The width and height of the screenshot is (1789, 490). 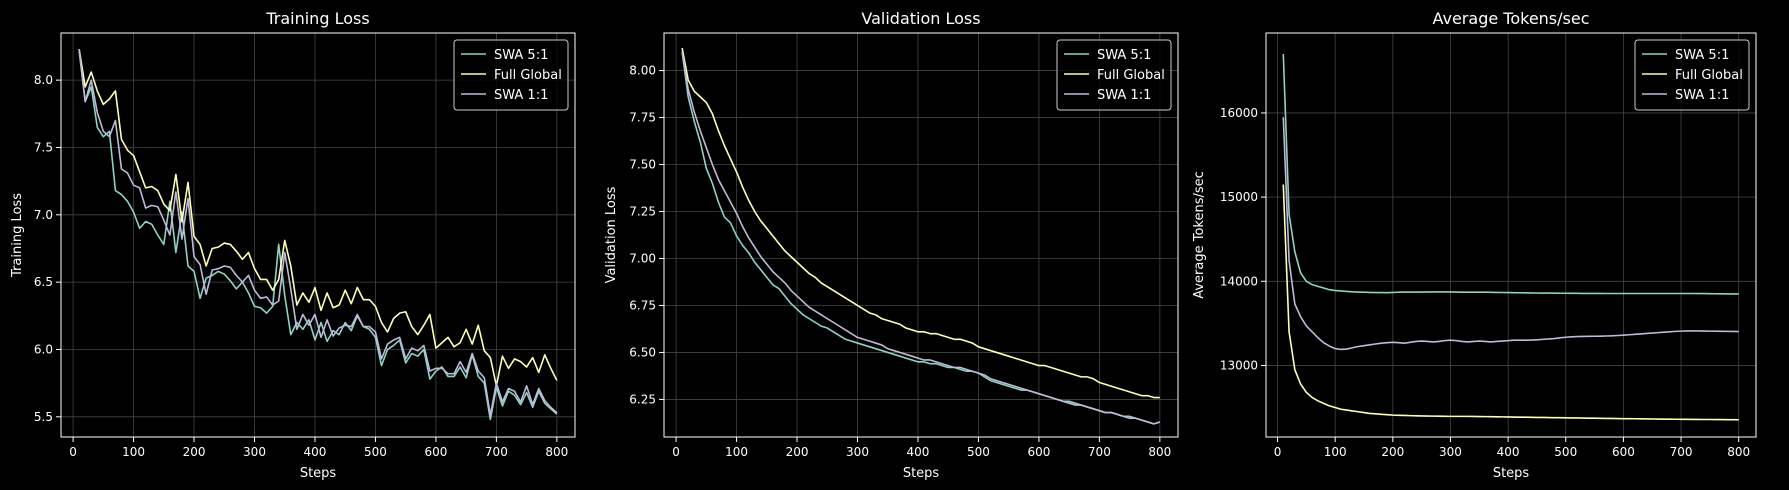 I want to click on y-tick-label: 7.50, so click(x=642, y=165).